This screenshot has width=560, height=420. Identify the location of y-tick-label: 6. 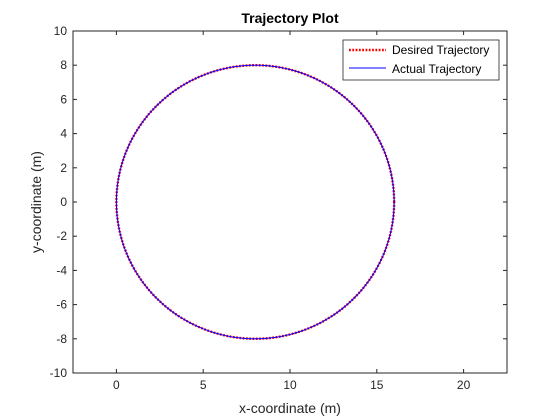
(63, 99).